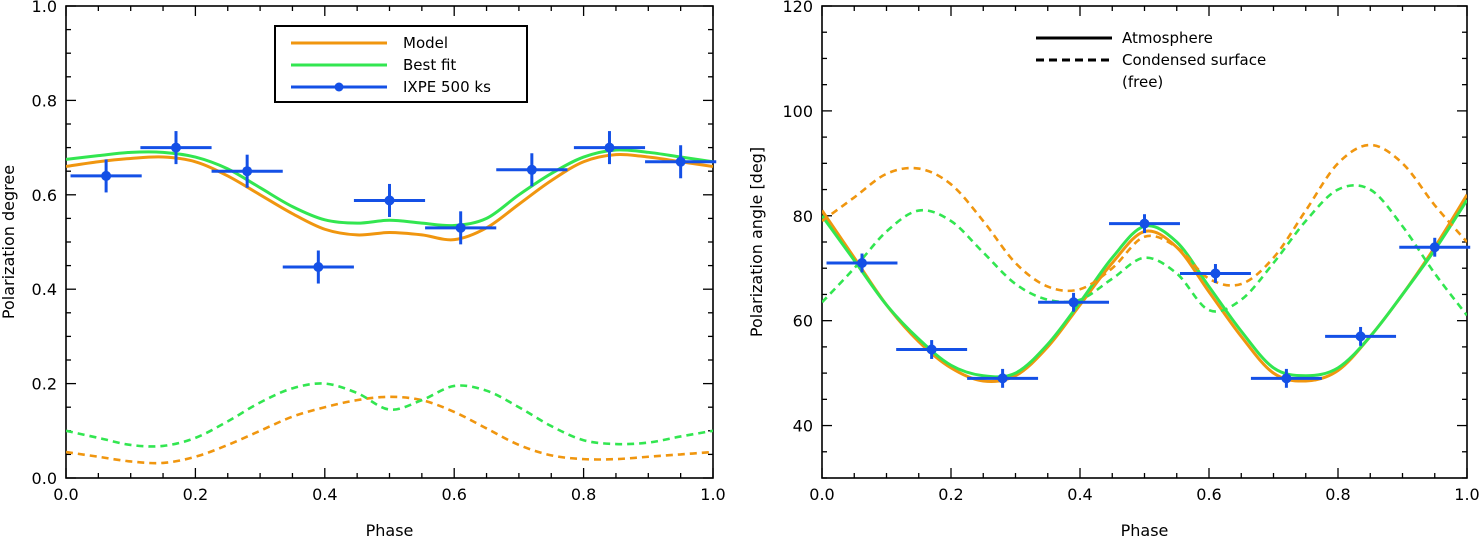 The image size is (1481, 538). I want to click on y-tick-label: 100, so click(797, 111).